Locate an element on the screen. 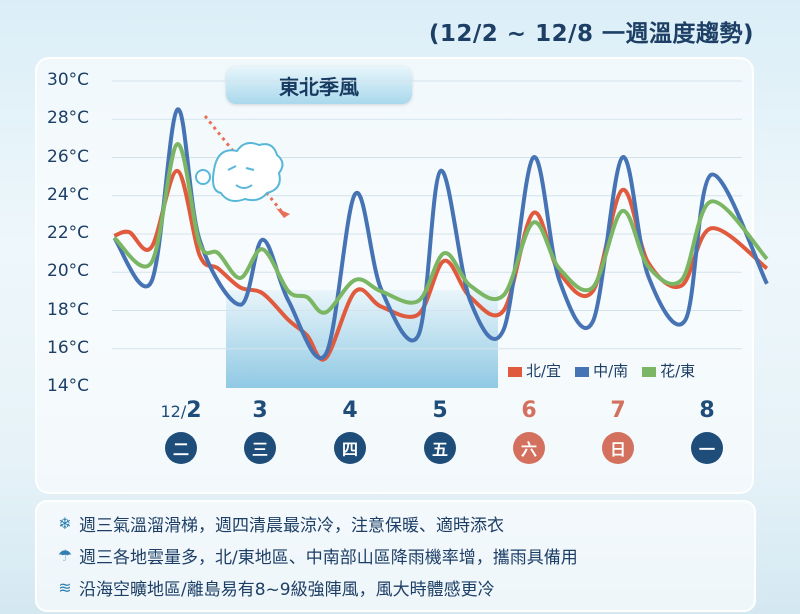  day-number: 7 is located at coordinates (618, 410).